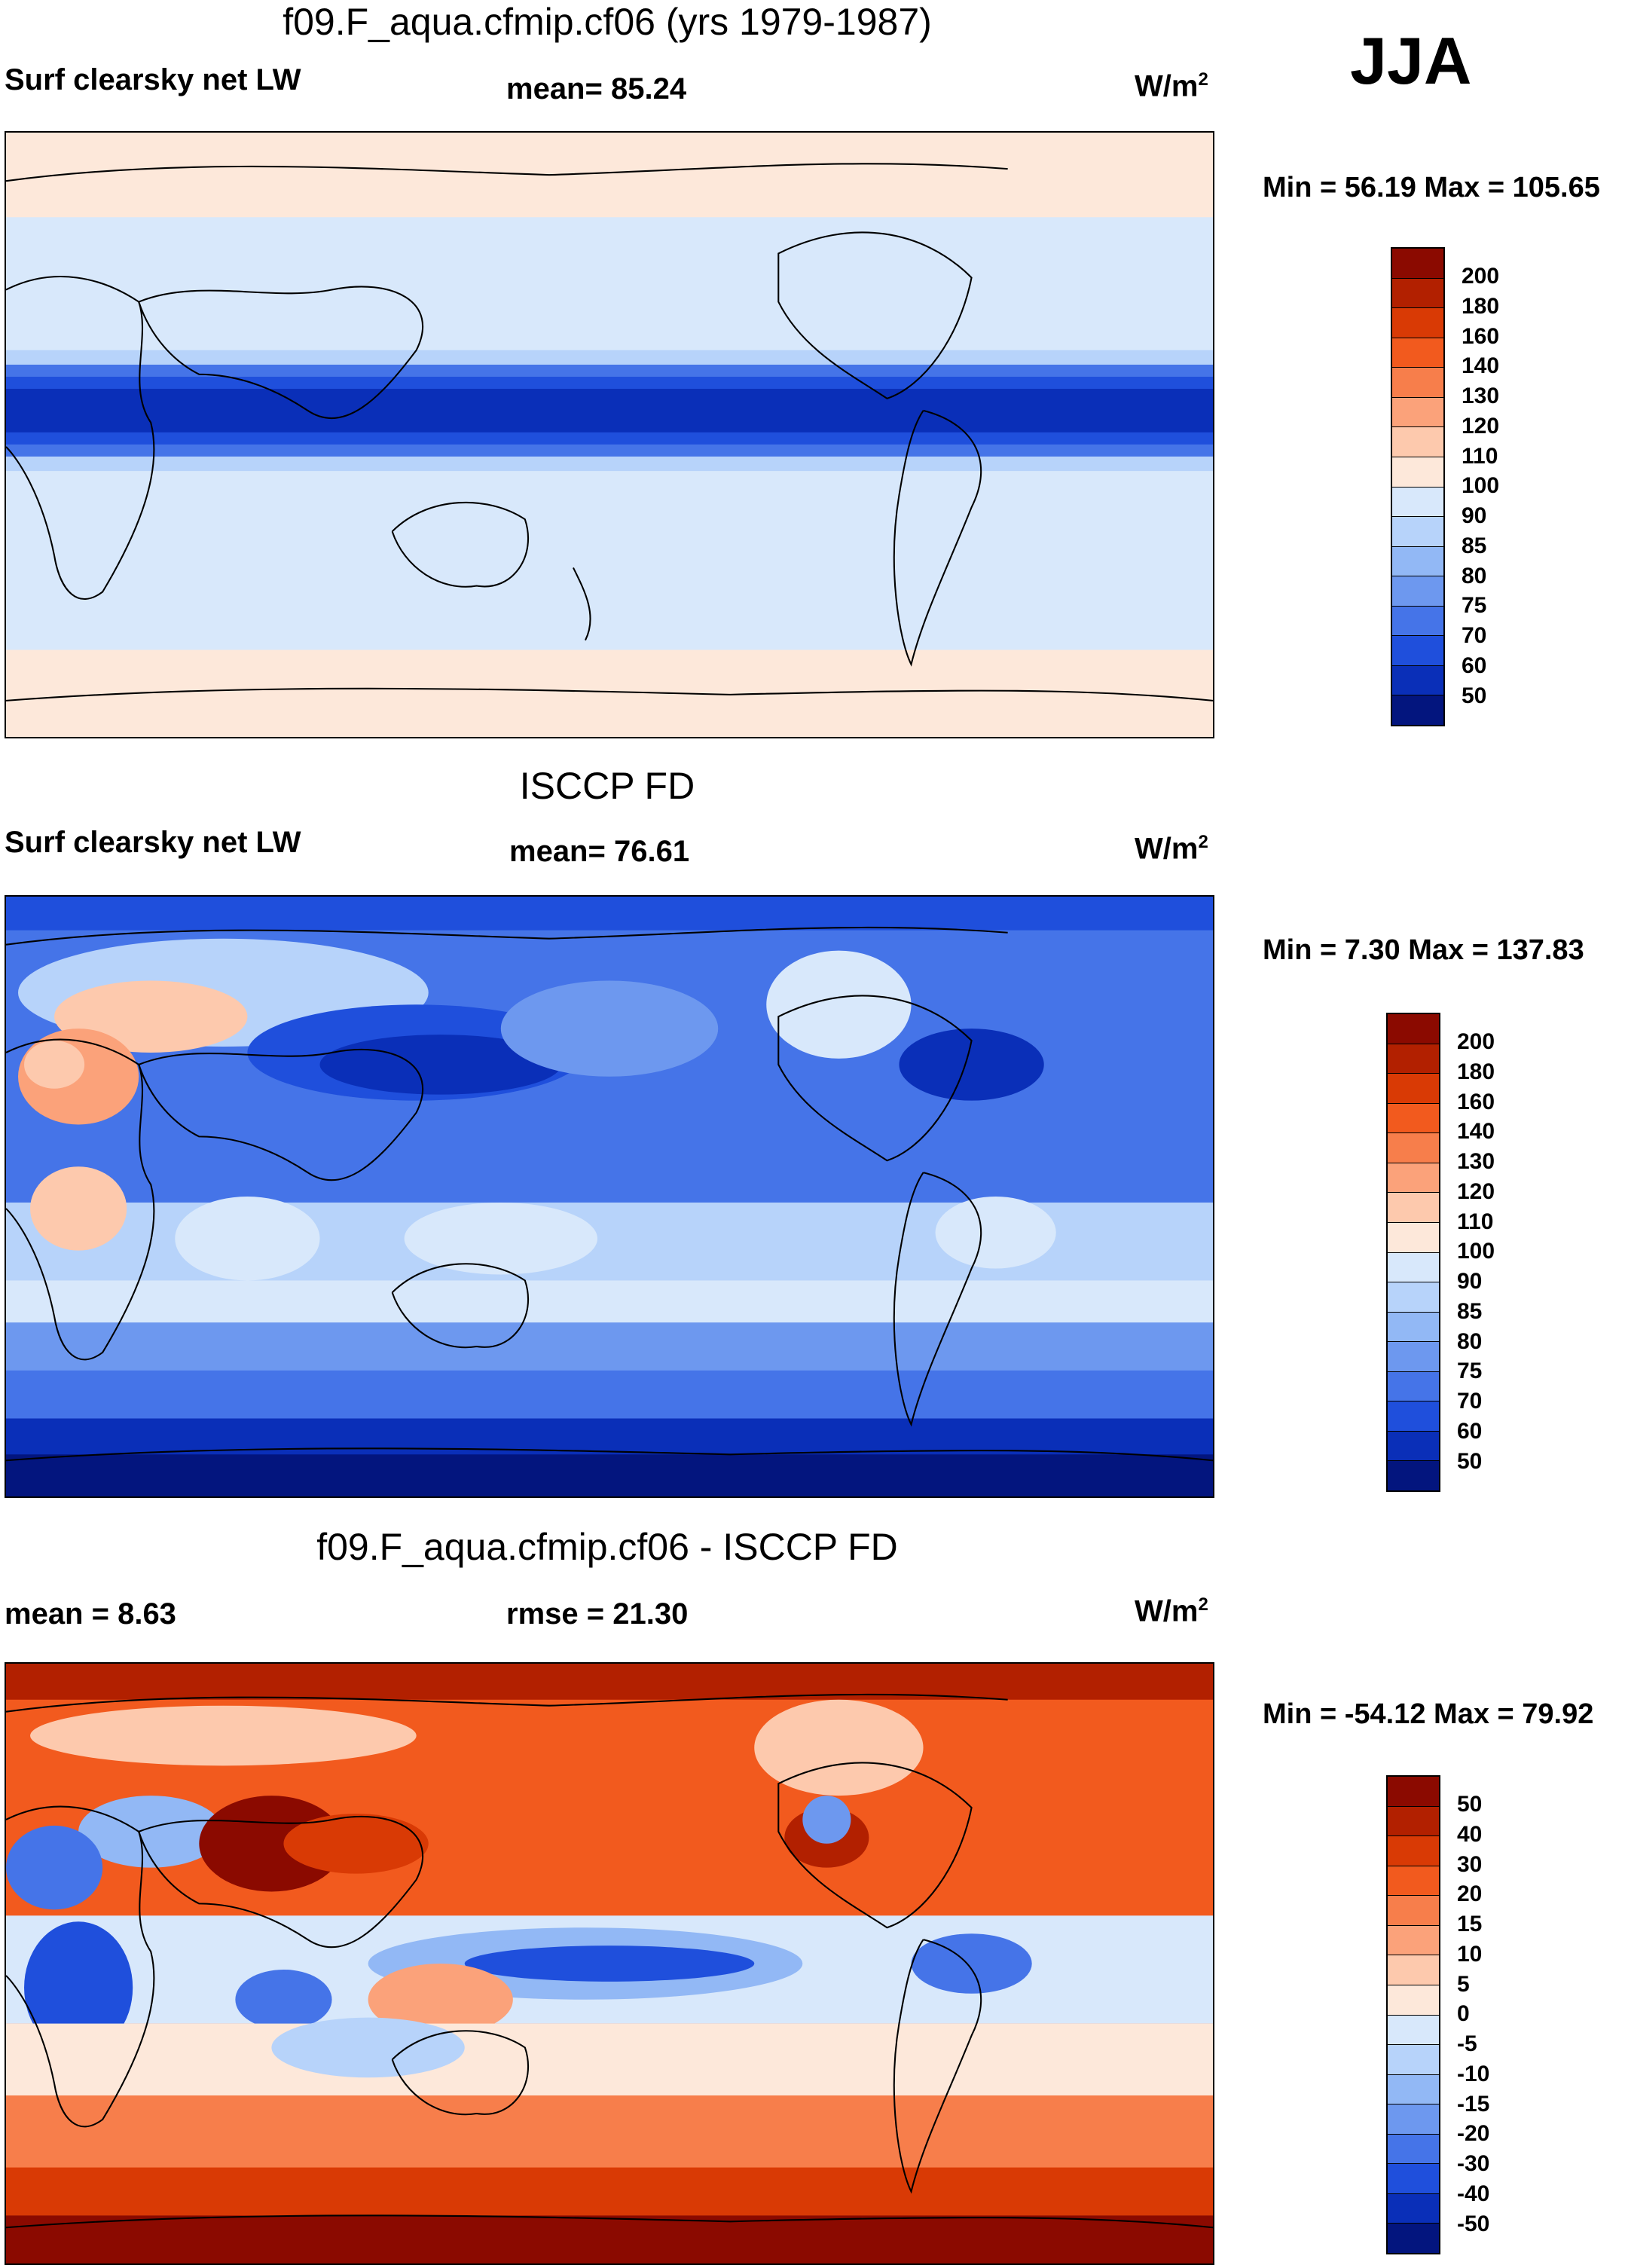 This screenshot has width=1625, height=2268. Describe the element at coordinates (1481, 336) in the screenshot. I see `panel-1-tick: 160` at that location.